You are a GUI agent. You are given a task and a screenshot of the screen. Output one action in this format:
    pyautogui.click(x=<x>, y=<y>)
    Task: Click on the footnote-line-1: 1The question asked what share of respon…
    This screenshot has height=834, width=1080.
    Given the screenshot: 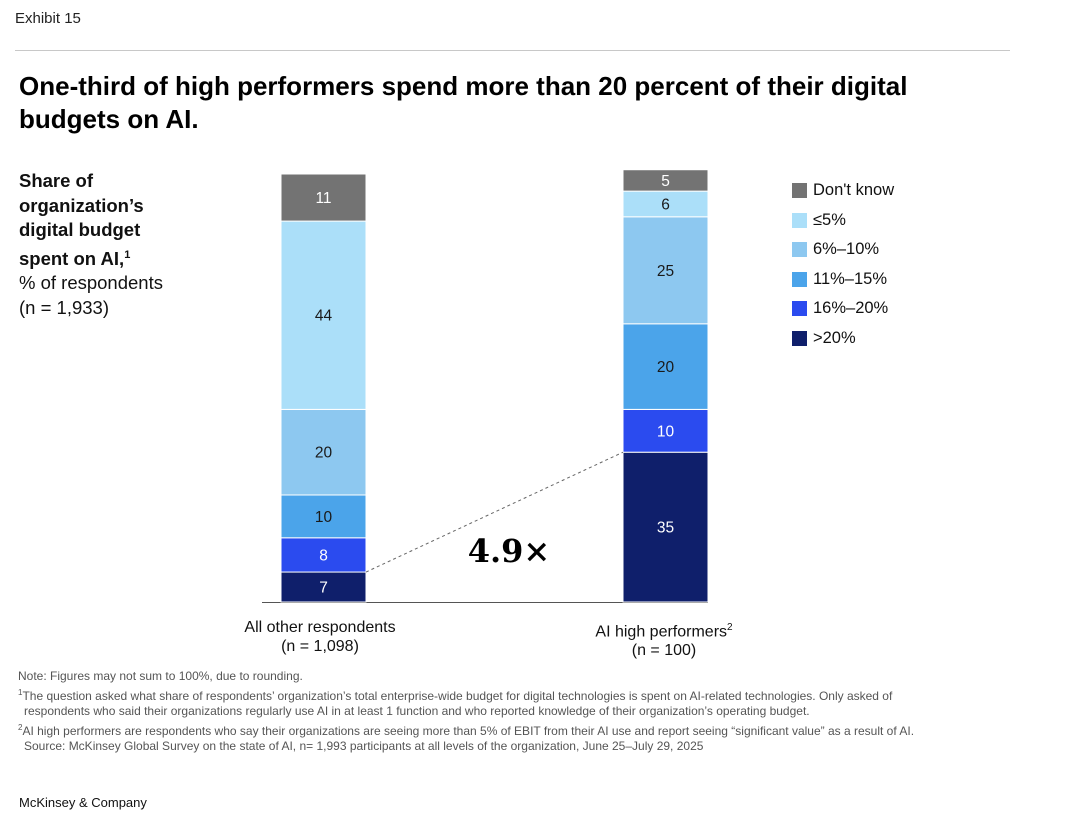 What is the action you would take?
    pyautogui.click(x=518, y=695)
    